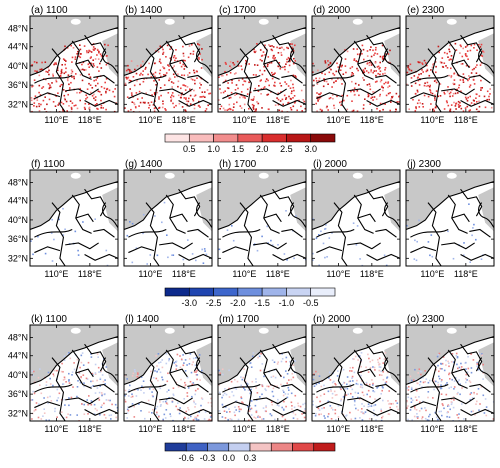  I want to click on map-panel: (d) 2000 110°E 118°E, so click(356, 65).